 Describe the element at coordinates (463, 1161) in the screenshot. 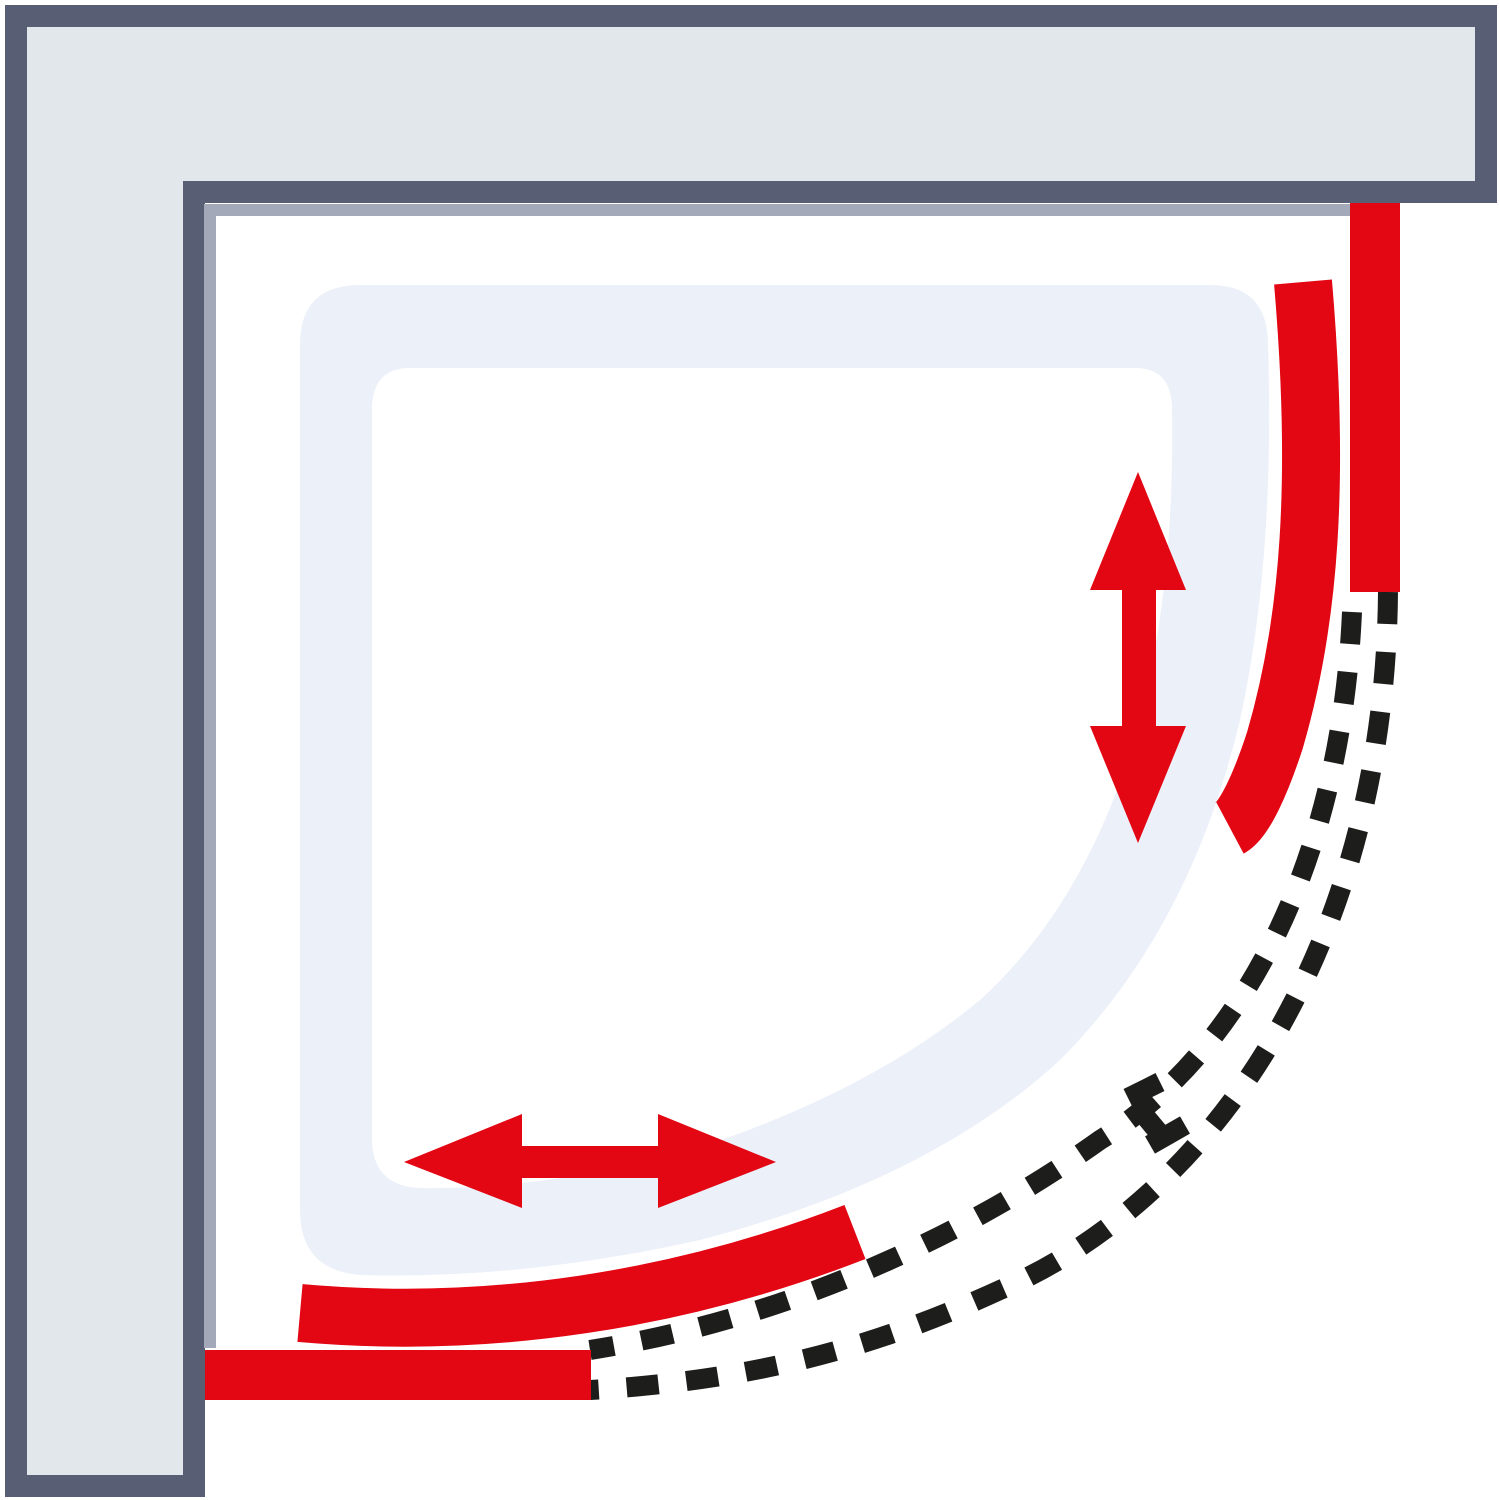

I see `arrow-left-head` at that location.